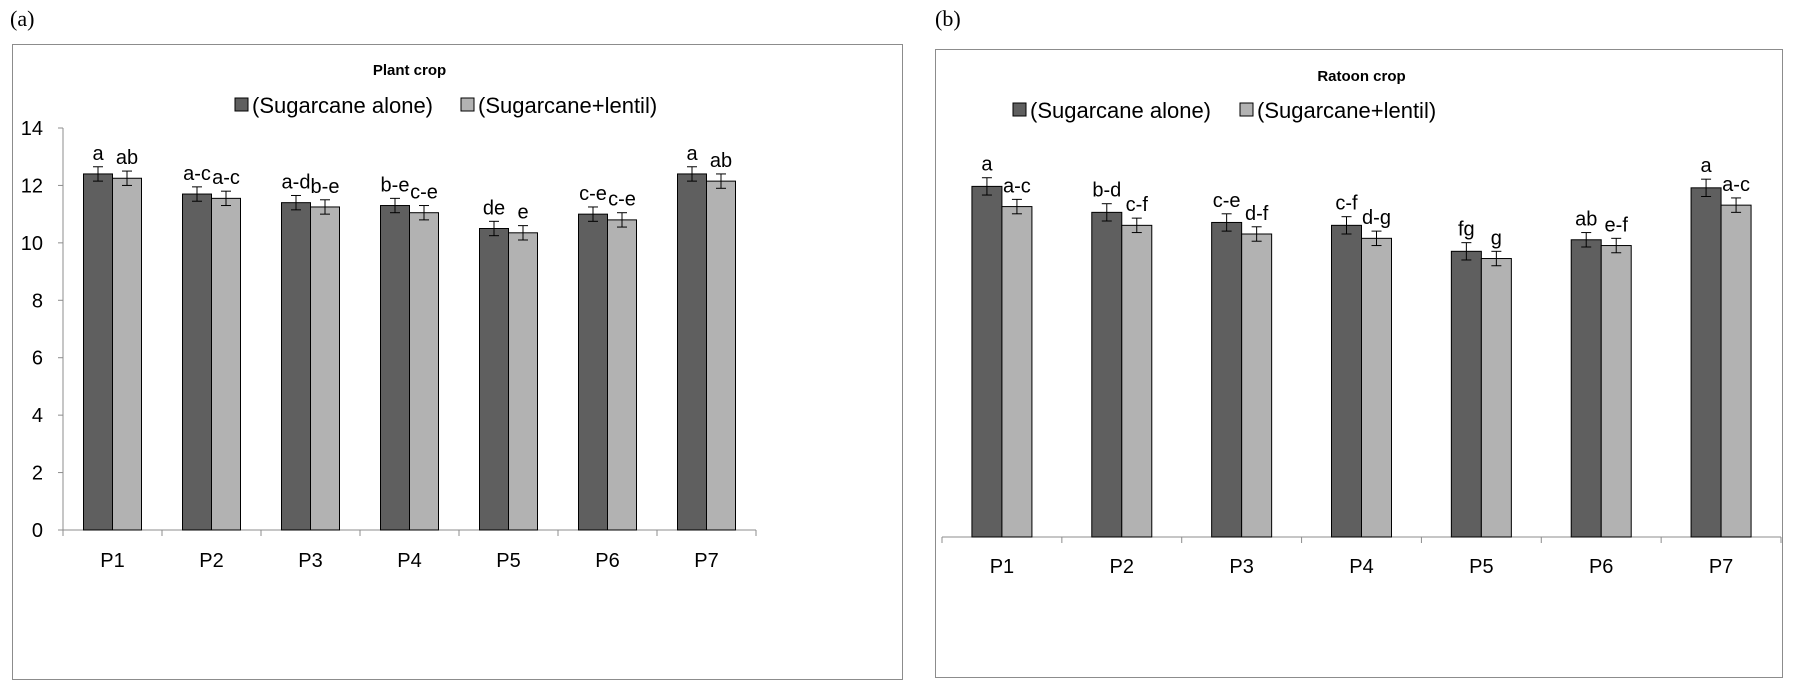 Image resolution: width=1810 pixels, height=680 pixels. I want to click on significance-letter: g, so click(1496, 238).